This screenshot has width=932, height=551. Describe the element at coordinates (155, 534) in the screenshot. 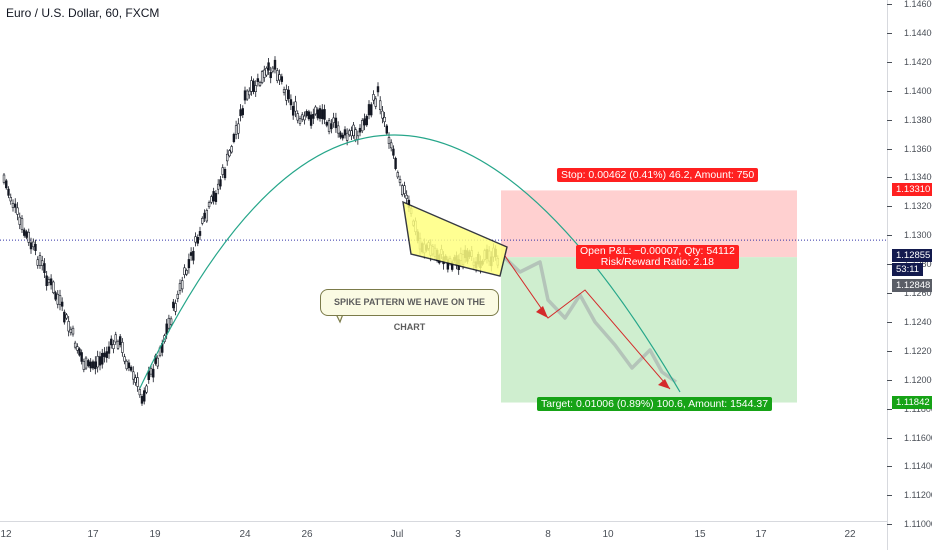

I see `time-tick-label: 19` at that location.